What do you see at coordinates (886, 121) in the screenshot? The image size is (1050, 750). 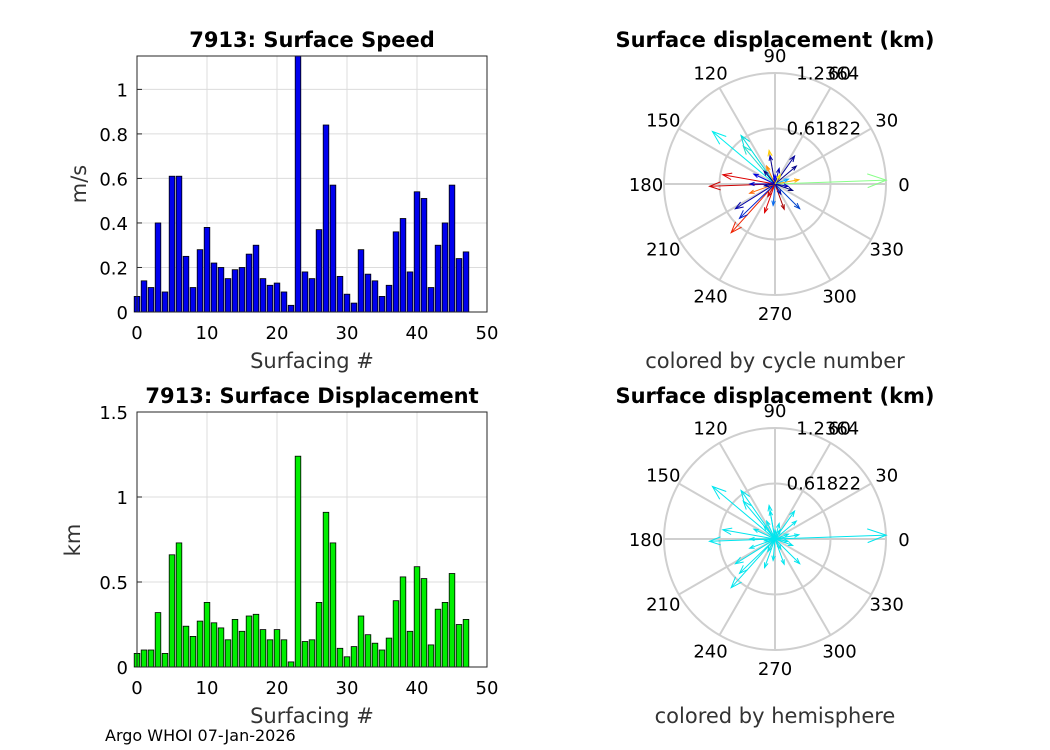 I see `polar1-angle-label: 30` at bounding box center [886, 121].